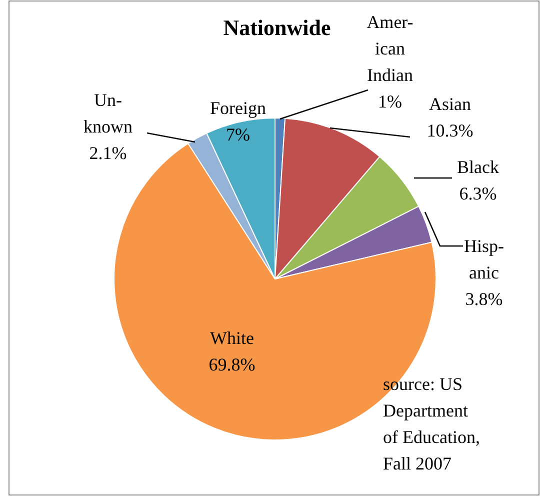  What do you see at coordinates (478, 167) in the screenshot?
I see `slice-label: Black` at bounding box center [478, 167].